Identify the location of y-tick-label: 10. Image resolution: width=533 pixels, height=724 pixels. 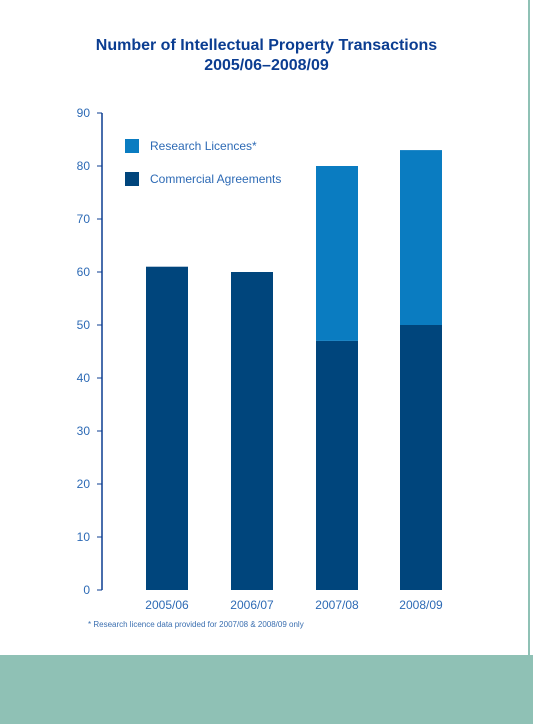
(84, 537).